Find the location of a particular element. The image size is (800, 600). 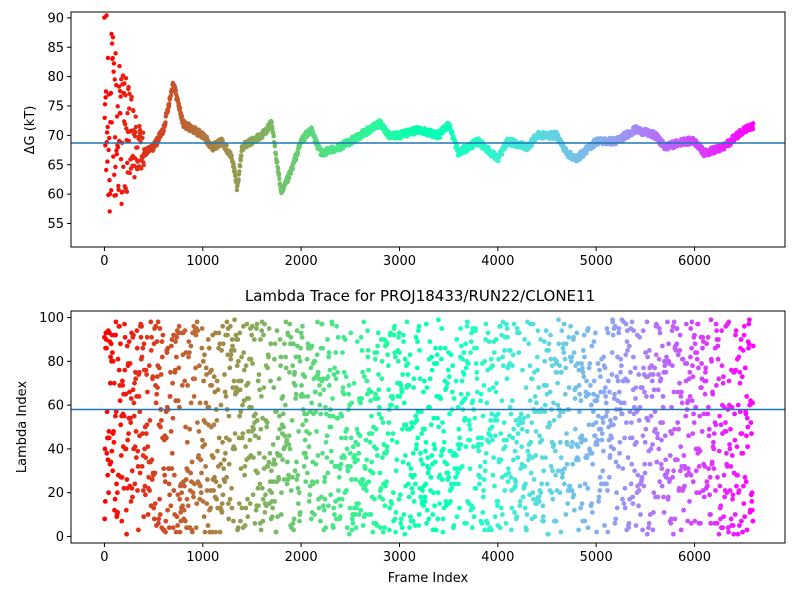

lambda-chart-title: Lambda Trace for PROJ18433/RUN22/CLONE11 is located at coordinates (420, 296).